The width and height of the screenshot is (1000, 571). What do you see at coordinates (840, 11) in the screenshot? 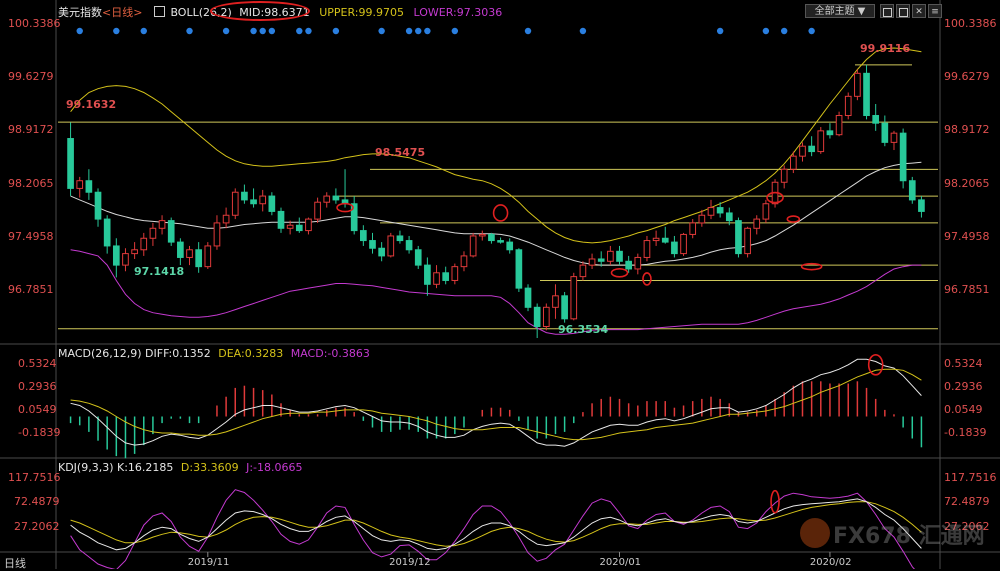
I see `theme-selector: 全部主题 ▼` at bounding box center [840, 11].